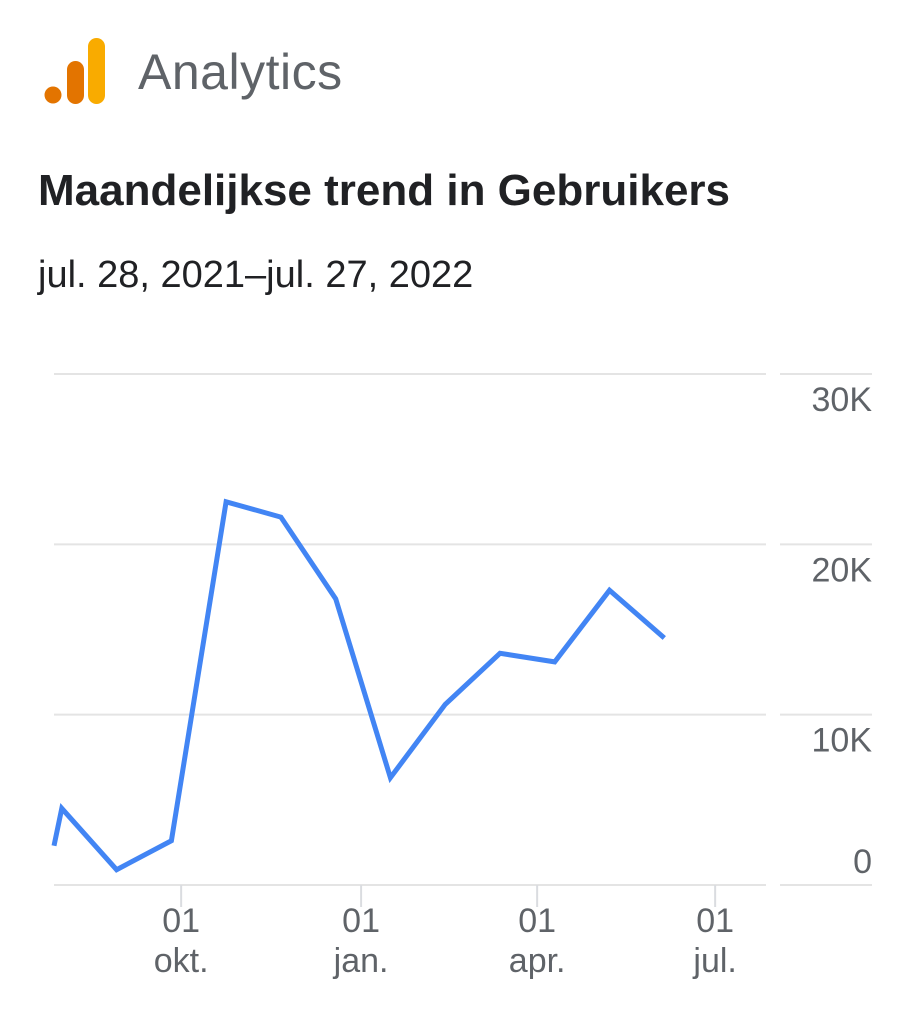 The height and width of the screenshot is (1020, 905). Describe the element at coordinates (96, 71) in the screenshot. I see `logo-bar-tall` at that location.